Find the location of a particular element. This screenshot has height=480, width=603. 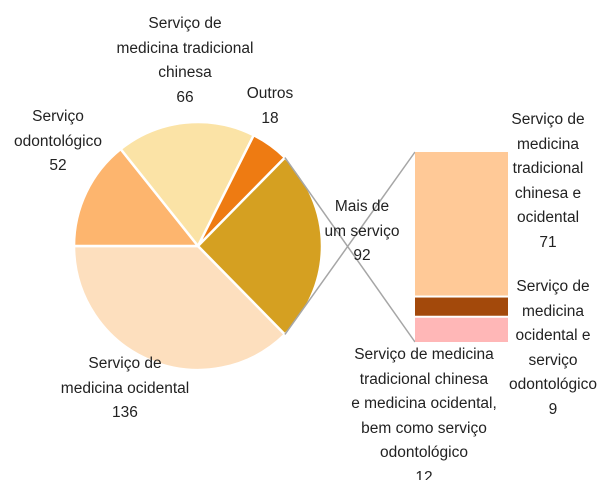

value-label: 12 is located at coordinates (424, 474).